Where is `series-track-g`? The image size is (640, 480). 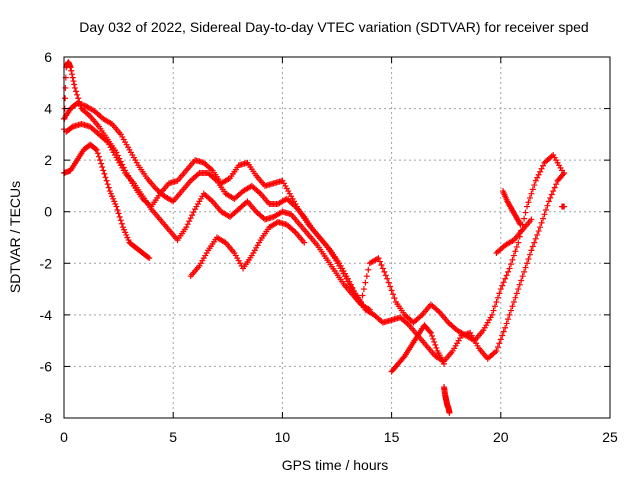
series-track-g is located at coordinates (447, 400).